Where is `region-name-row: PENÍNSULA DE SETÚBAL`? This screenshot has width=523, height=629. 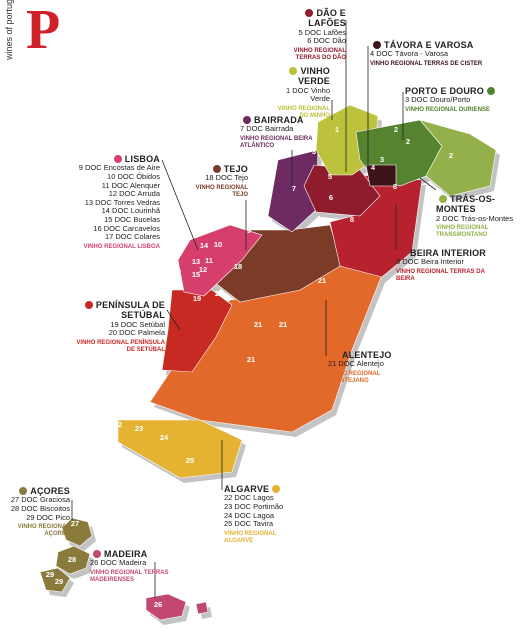
region-name-row: PENÍNSULA DE SETÚBAL is located at coordinates (120, 310).